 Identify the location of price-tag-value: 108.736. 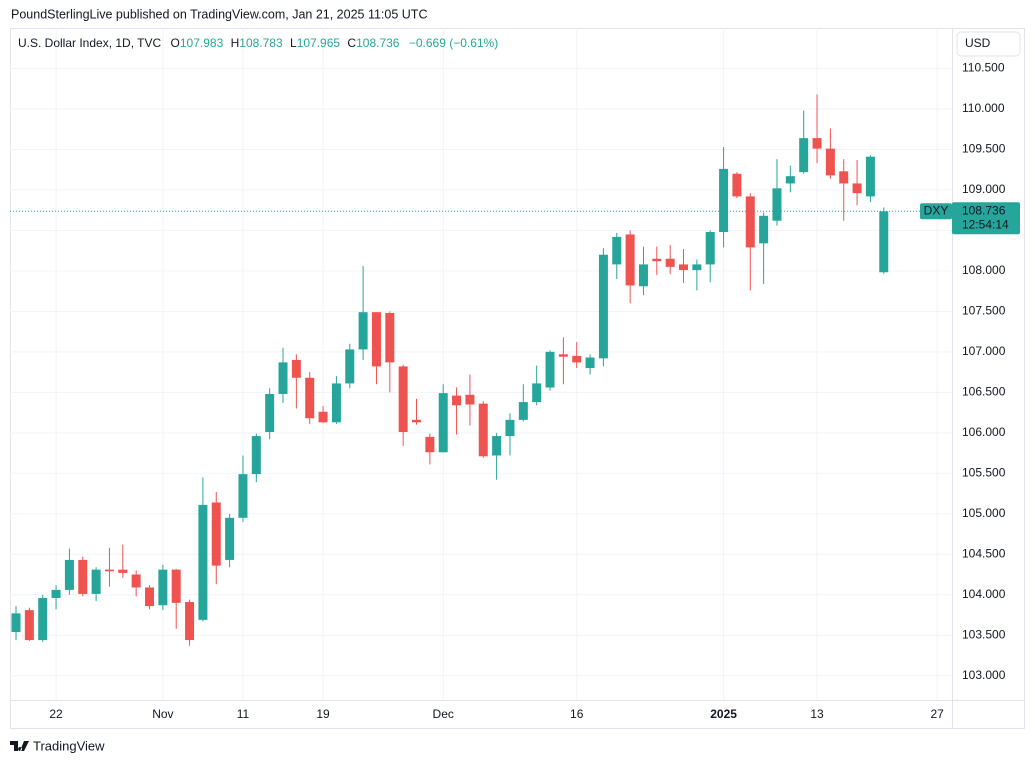
(984, 210).